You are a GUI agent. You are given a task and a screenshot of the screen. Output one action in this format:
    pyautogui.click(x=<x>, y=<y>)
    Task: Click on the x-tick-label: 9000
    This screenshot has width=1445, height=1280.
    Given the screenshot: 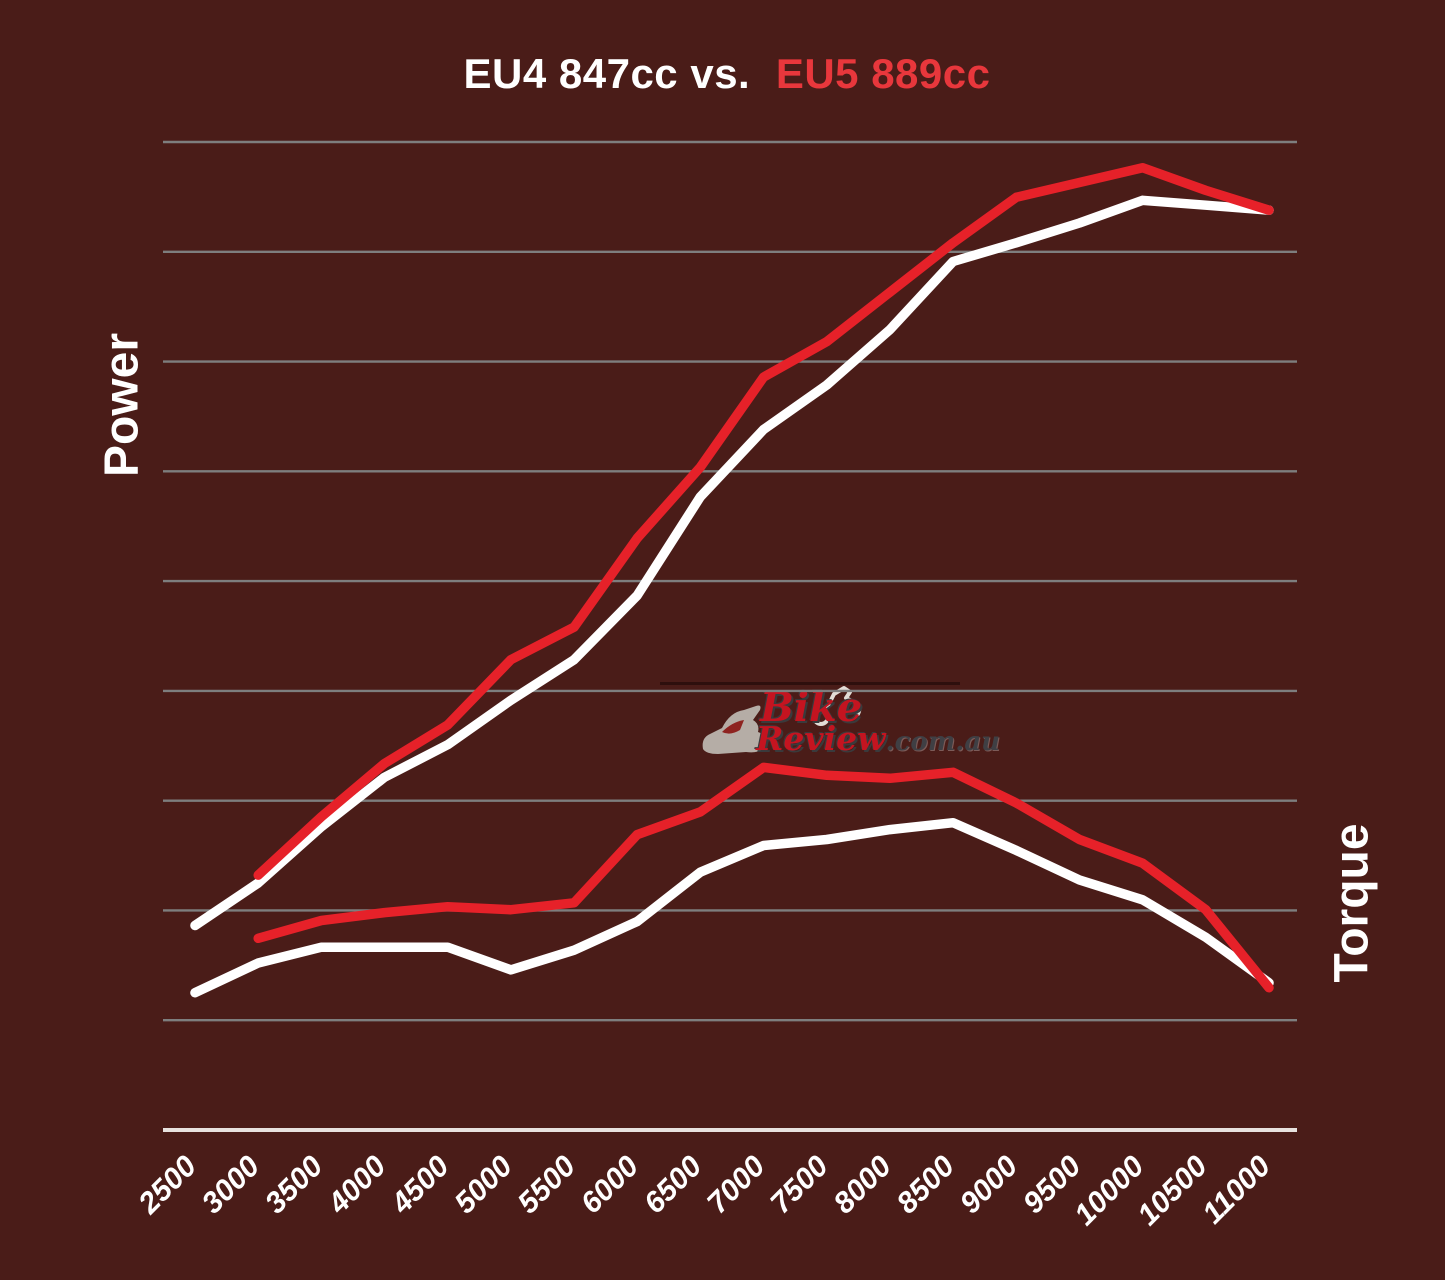 What is the action you would take?
    pyautogui.click(x=989, y=1184)
    